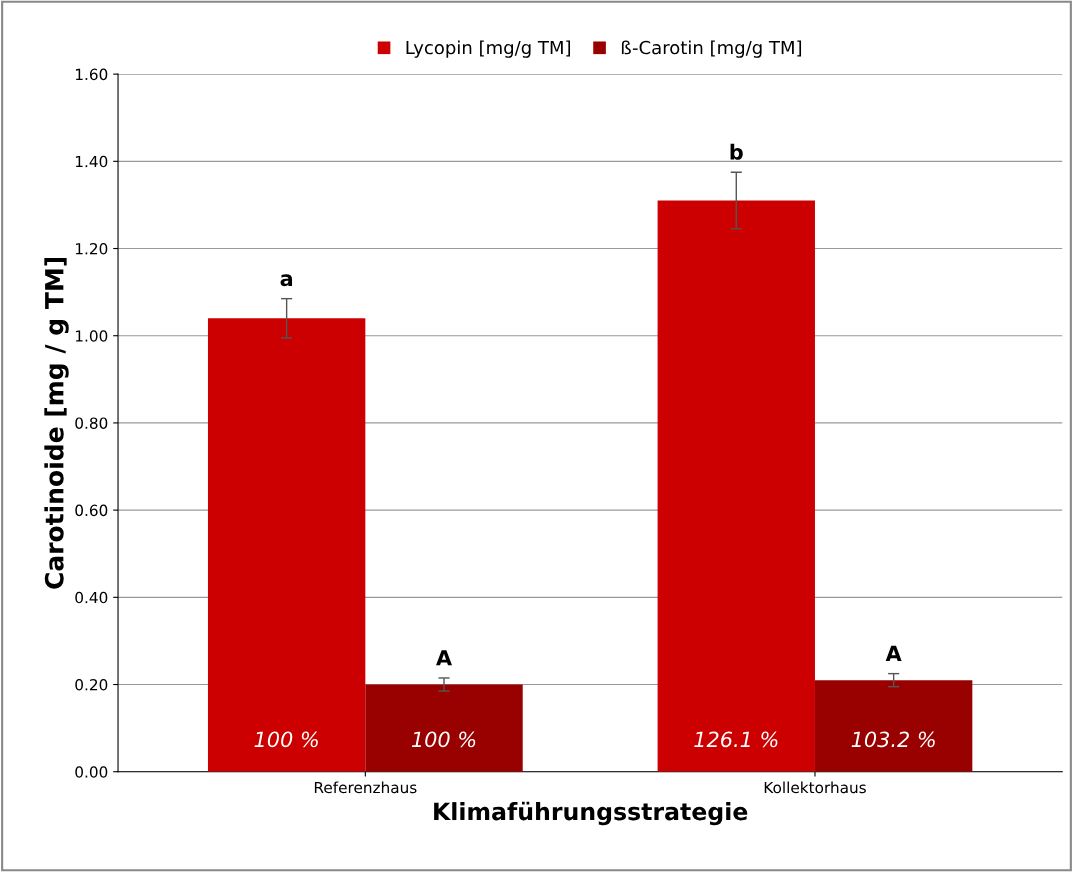 The width and height of the screenshot is (1073, 872). What do you see at coordinates (91, 248) in the screenshot?
I see `y-tick-label: 1.20` at bounding box center [91, 248].